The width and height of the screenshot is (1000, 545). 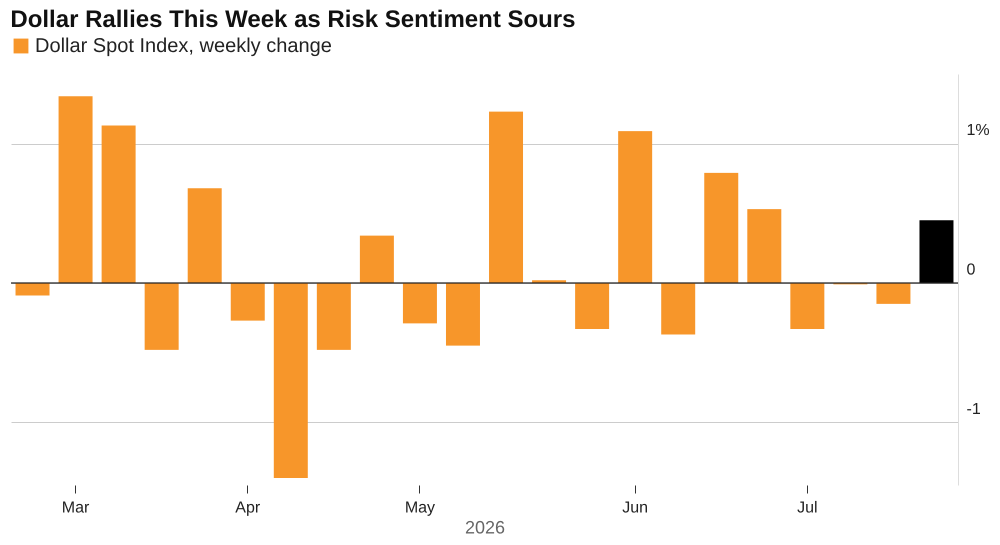 I want to click on chart-title: Dollar Rallies This Week as Risk Sentiment Sours, so click(x=293, y=19).